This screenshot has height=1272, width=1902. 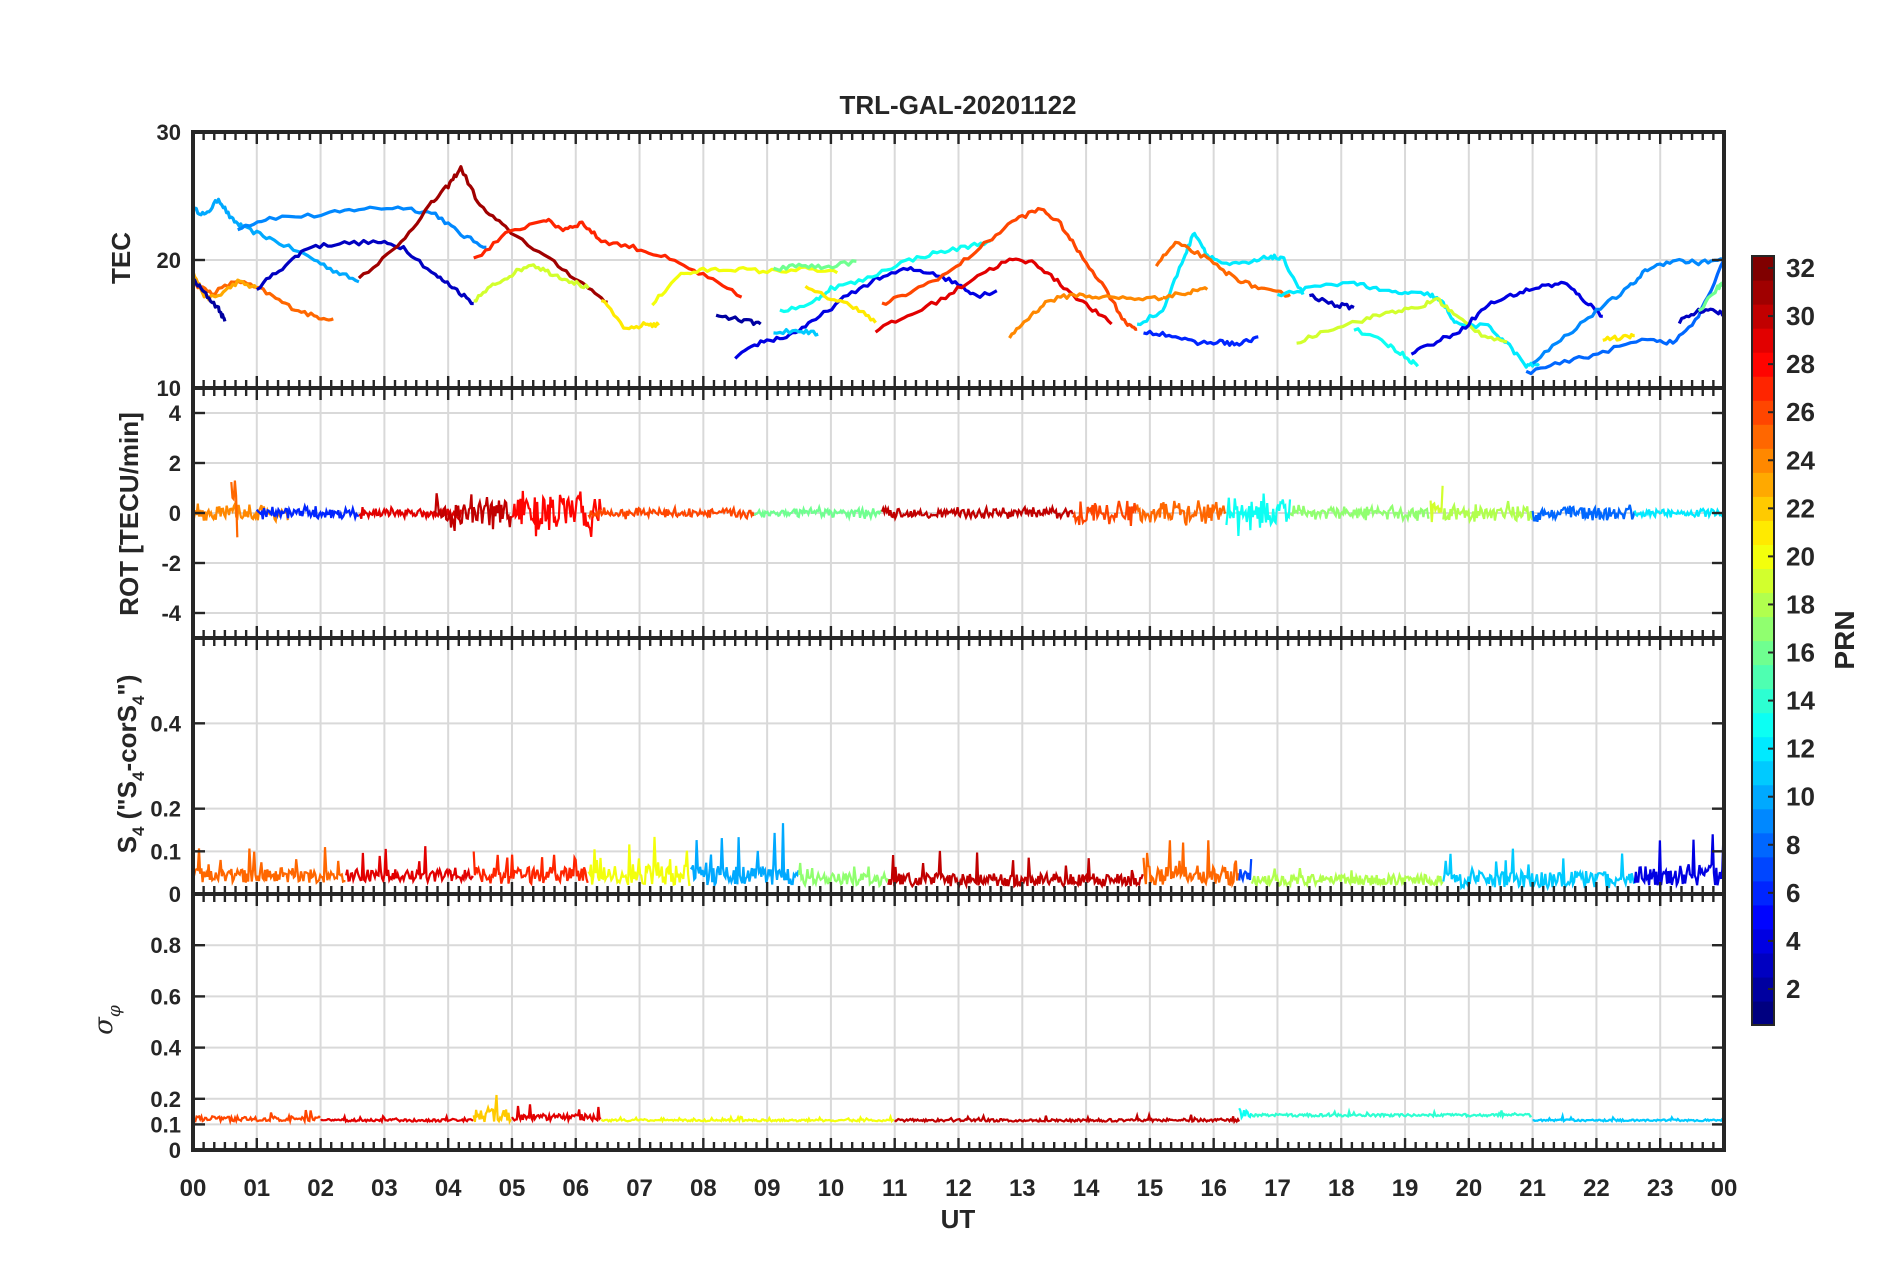 I want to click on colorbar-tick-label: 24, so click(x=1800, y=460).